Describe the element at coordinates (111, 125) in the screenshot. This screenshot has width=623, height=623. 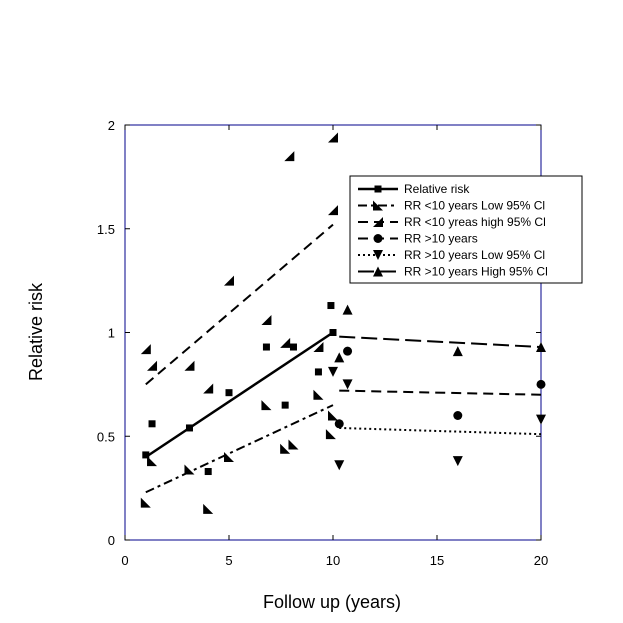
I see `y-tick-label: 2` at that location.